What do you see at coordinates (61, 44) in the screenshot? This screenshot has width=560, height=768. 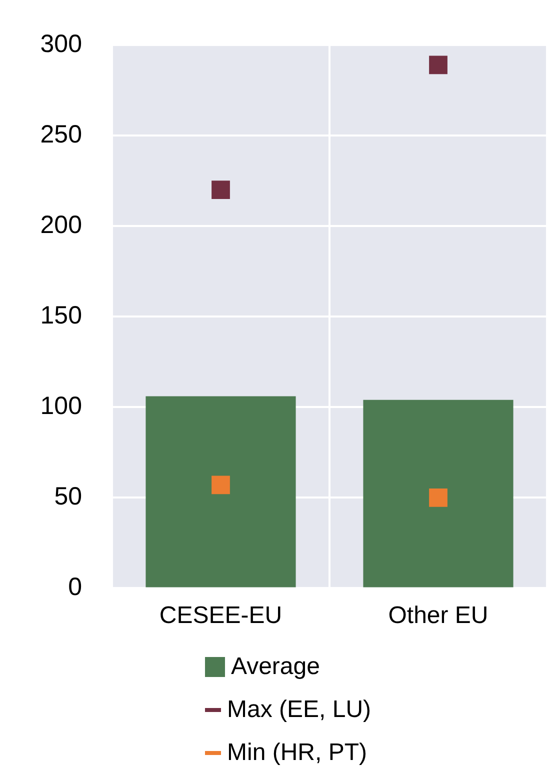 I see `y-tick-label: 300` at bounding box center [61, 44].